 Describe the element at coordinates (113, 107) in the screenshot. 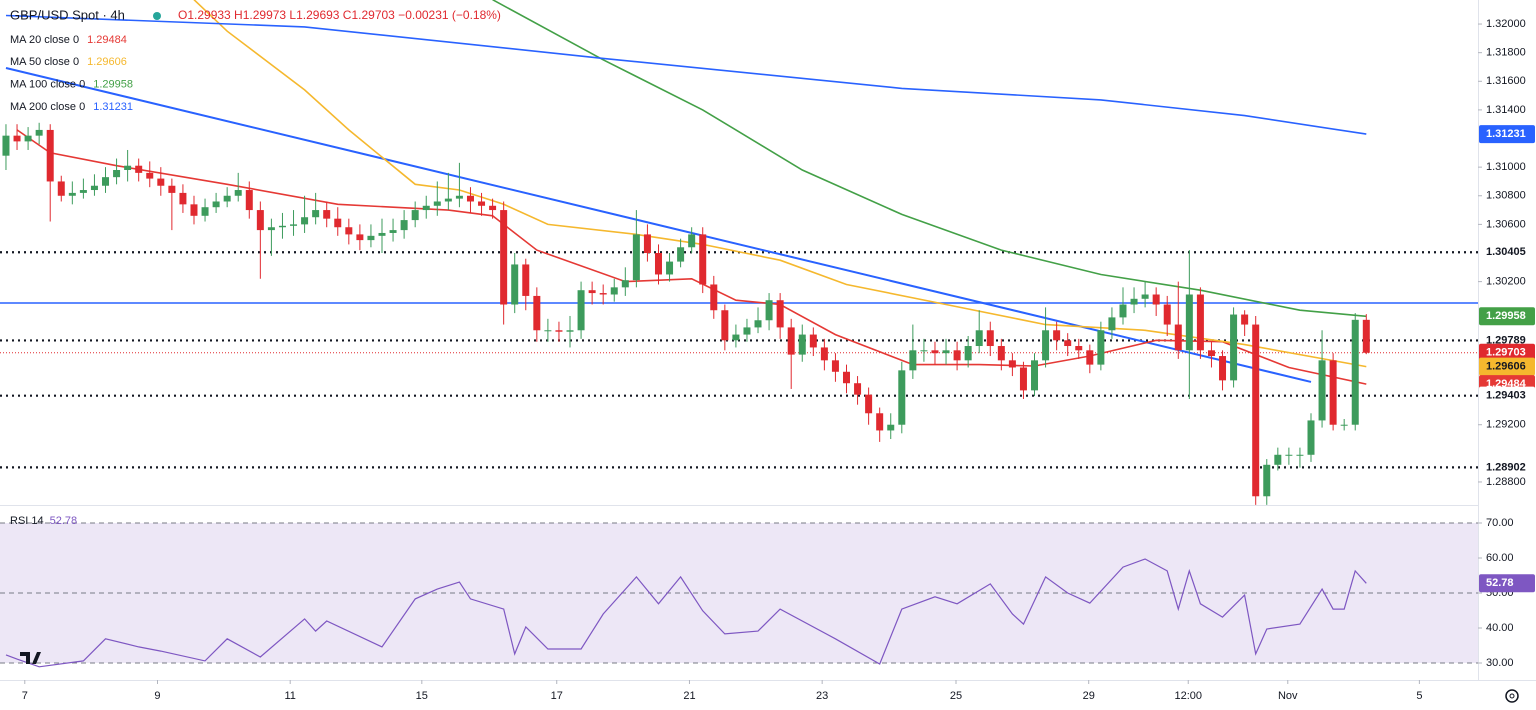

I see `legend-value: 1.31231` at that location.